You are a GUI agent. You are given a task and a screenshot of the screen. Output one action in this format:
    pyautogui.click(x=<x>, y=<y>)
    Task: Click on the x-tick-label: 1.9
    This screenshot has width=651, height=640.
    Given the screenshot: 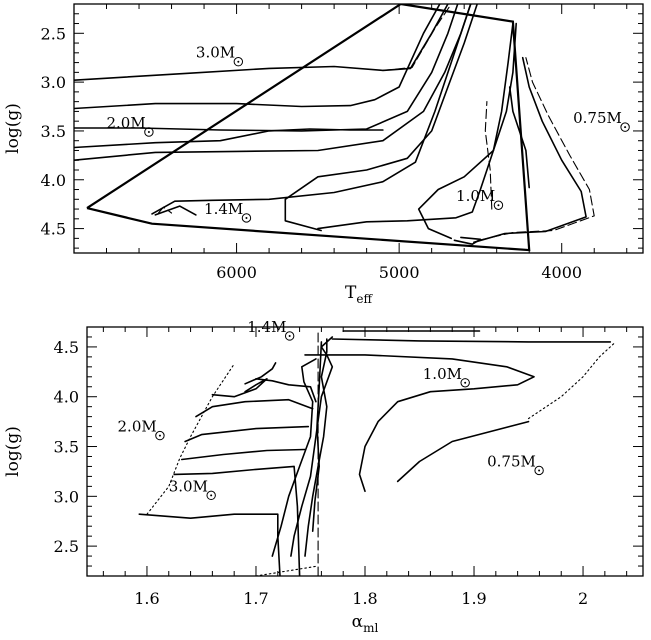 What is the action you would take?
    pyautogui.click(x=473, y=598)
    